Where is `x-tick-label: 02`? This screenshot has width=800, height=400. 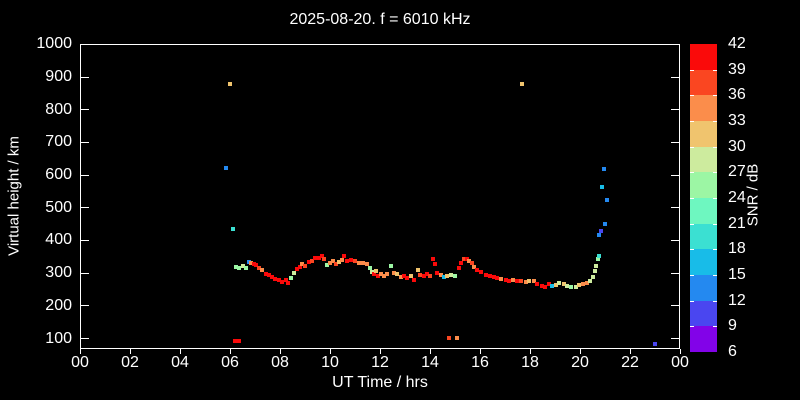
x-tick-label: 02 is located at coordinates (130, 362).